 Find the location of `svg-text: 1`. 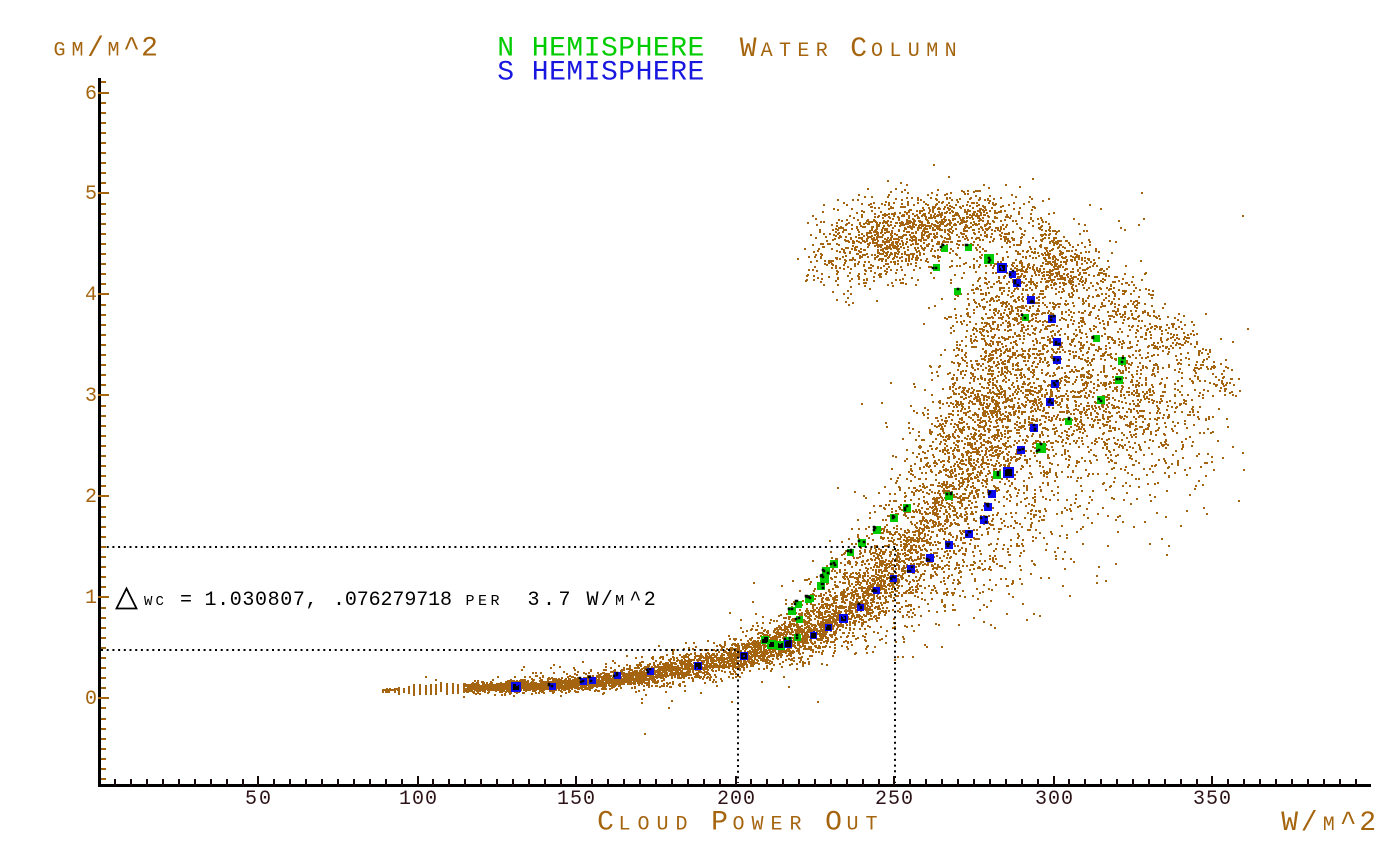

svg-text: 1 is located at coordinates (91, 598).